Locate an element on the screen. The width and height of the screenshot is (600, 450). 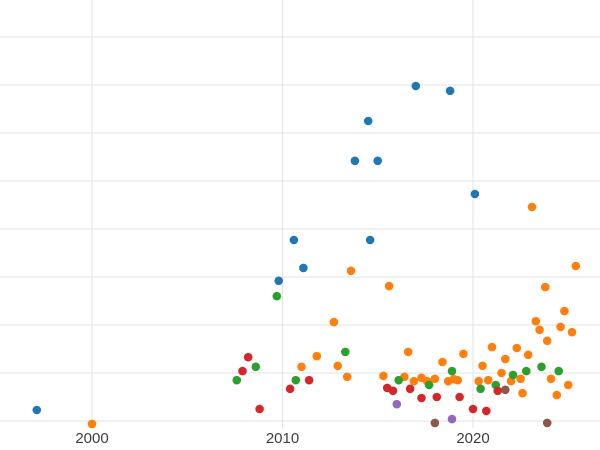
x-tick-label: 2010 is located at coordinates (282, 438).